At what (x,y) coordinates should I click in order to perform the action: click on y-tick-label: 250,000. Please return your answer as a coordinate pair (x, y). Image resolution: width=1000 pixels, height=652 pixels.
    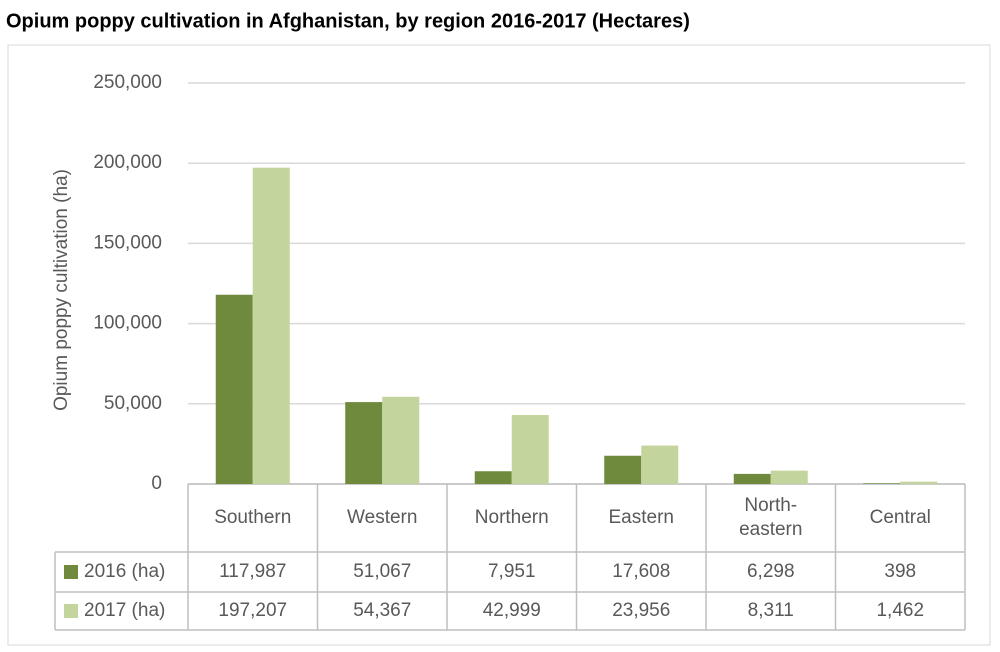
    Looking at the image, I should click on (127, 82).